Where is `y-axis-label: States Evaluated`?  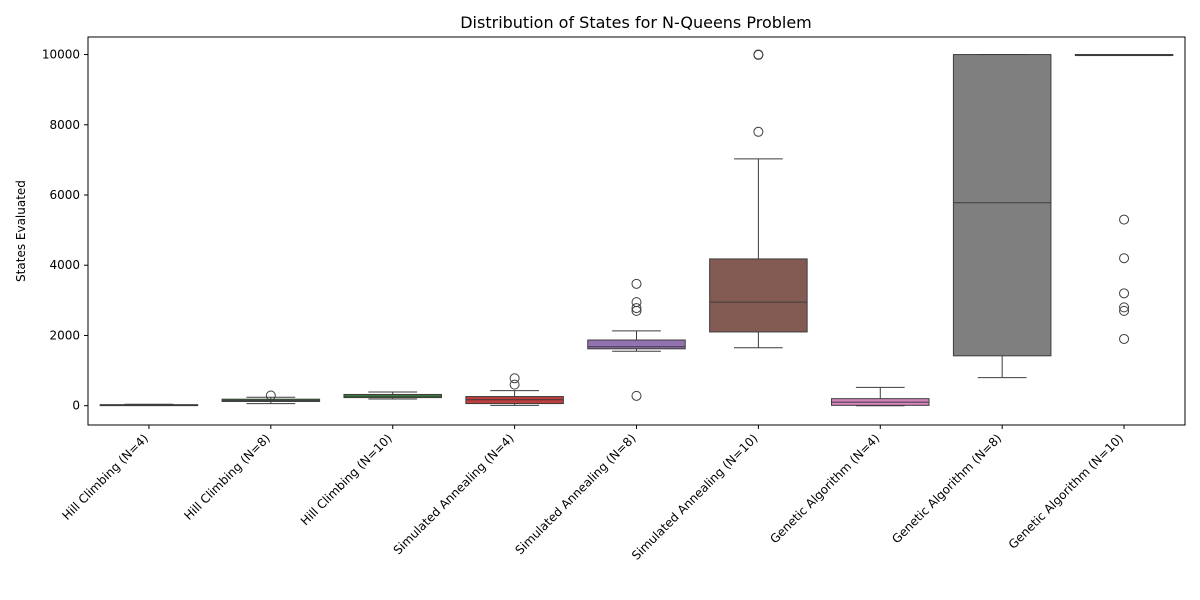 y-axis-label: States Evaluated is located at coordinates (21, 231).